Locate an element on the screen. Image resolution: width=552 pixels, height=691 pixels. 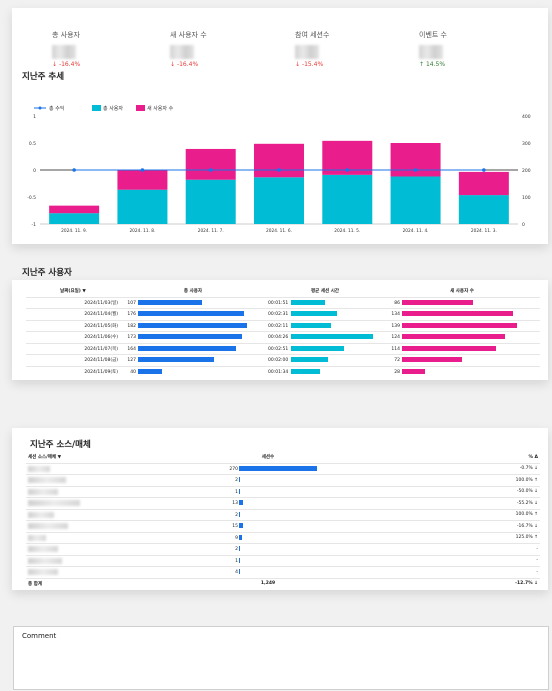
table-row: 270 -0.7% ↓ is located at coordinates (283, 468).